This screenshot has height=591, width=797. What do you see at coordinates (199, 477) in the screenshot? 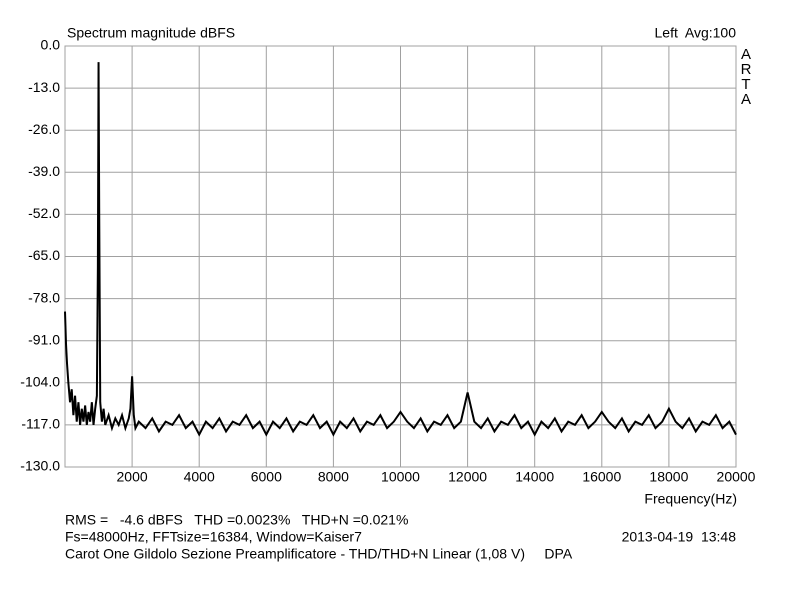
I see `x-tick-label: 4000` at bounding box center [199, 477].